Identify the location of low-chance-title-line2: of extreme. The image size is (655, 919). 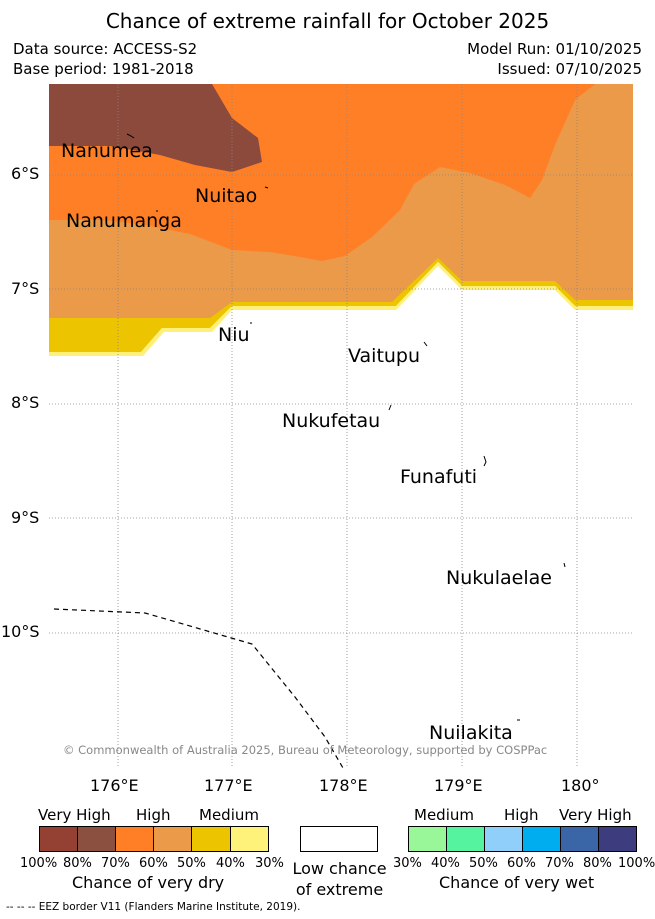
(339, 889).